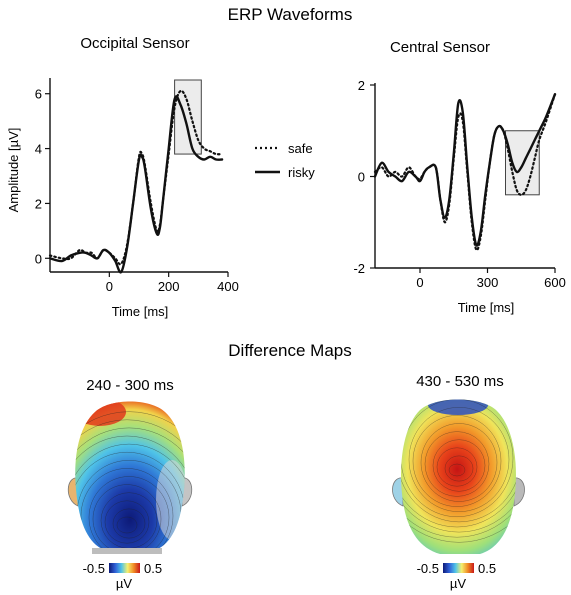  I want to click on occipital-y-tick-label: 6, so click(38, 94).